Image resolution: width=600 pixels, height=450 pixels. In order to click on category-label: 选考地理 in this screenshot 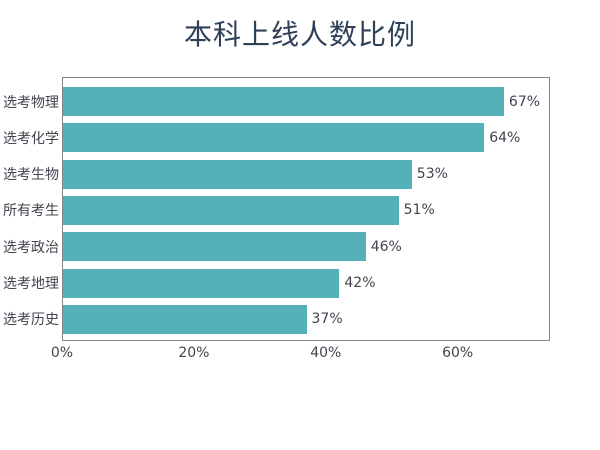, I will do `click(31, 284)`.